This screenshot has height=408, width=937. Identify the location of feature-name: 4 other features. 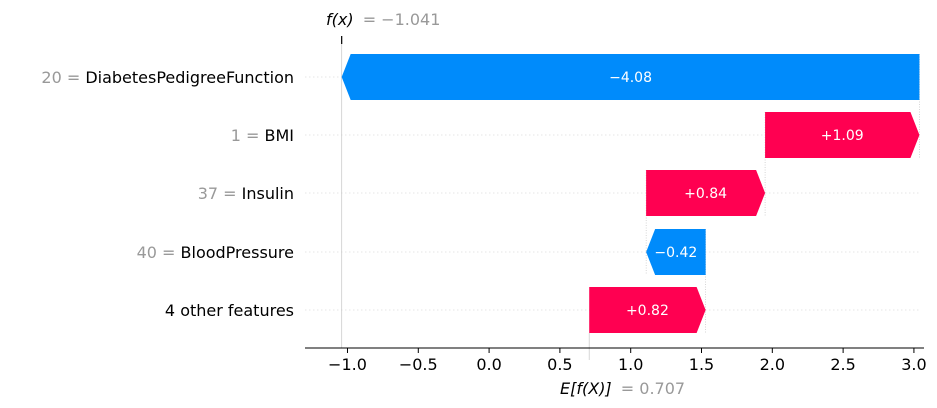
(229, 310).